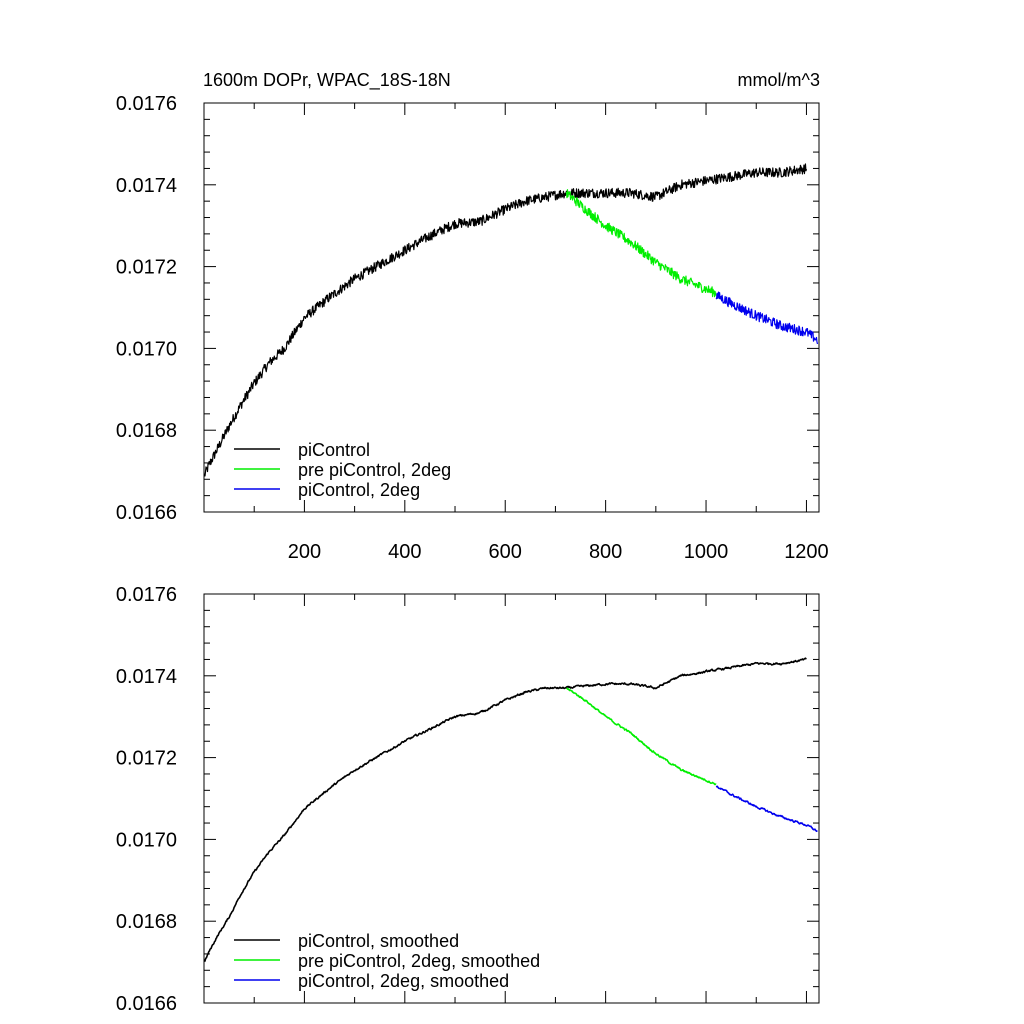 The width and height of the screenshot is (1024, 1024). What do you see at coordinates (374, 470) in the screenshot?
I see `legend-label: pre piControl, 2deg` at bounding box center [374, 470].